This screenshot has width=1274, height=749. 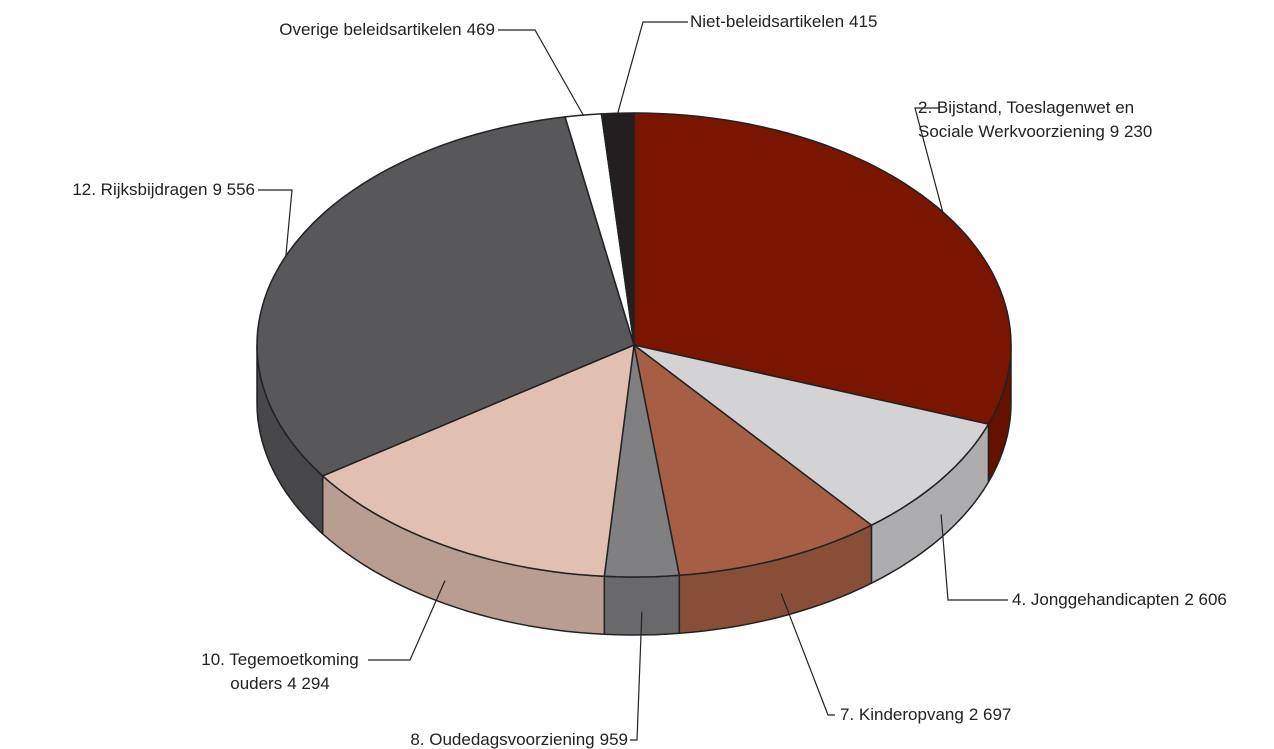 I want to click on slice-label: 8. Oudedagsvoorziening 959, so click(x=519, y=738).